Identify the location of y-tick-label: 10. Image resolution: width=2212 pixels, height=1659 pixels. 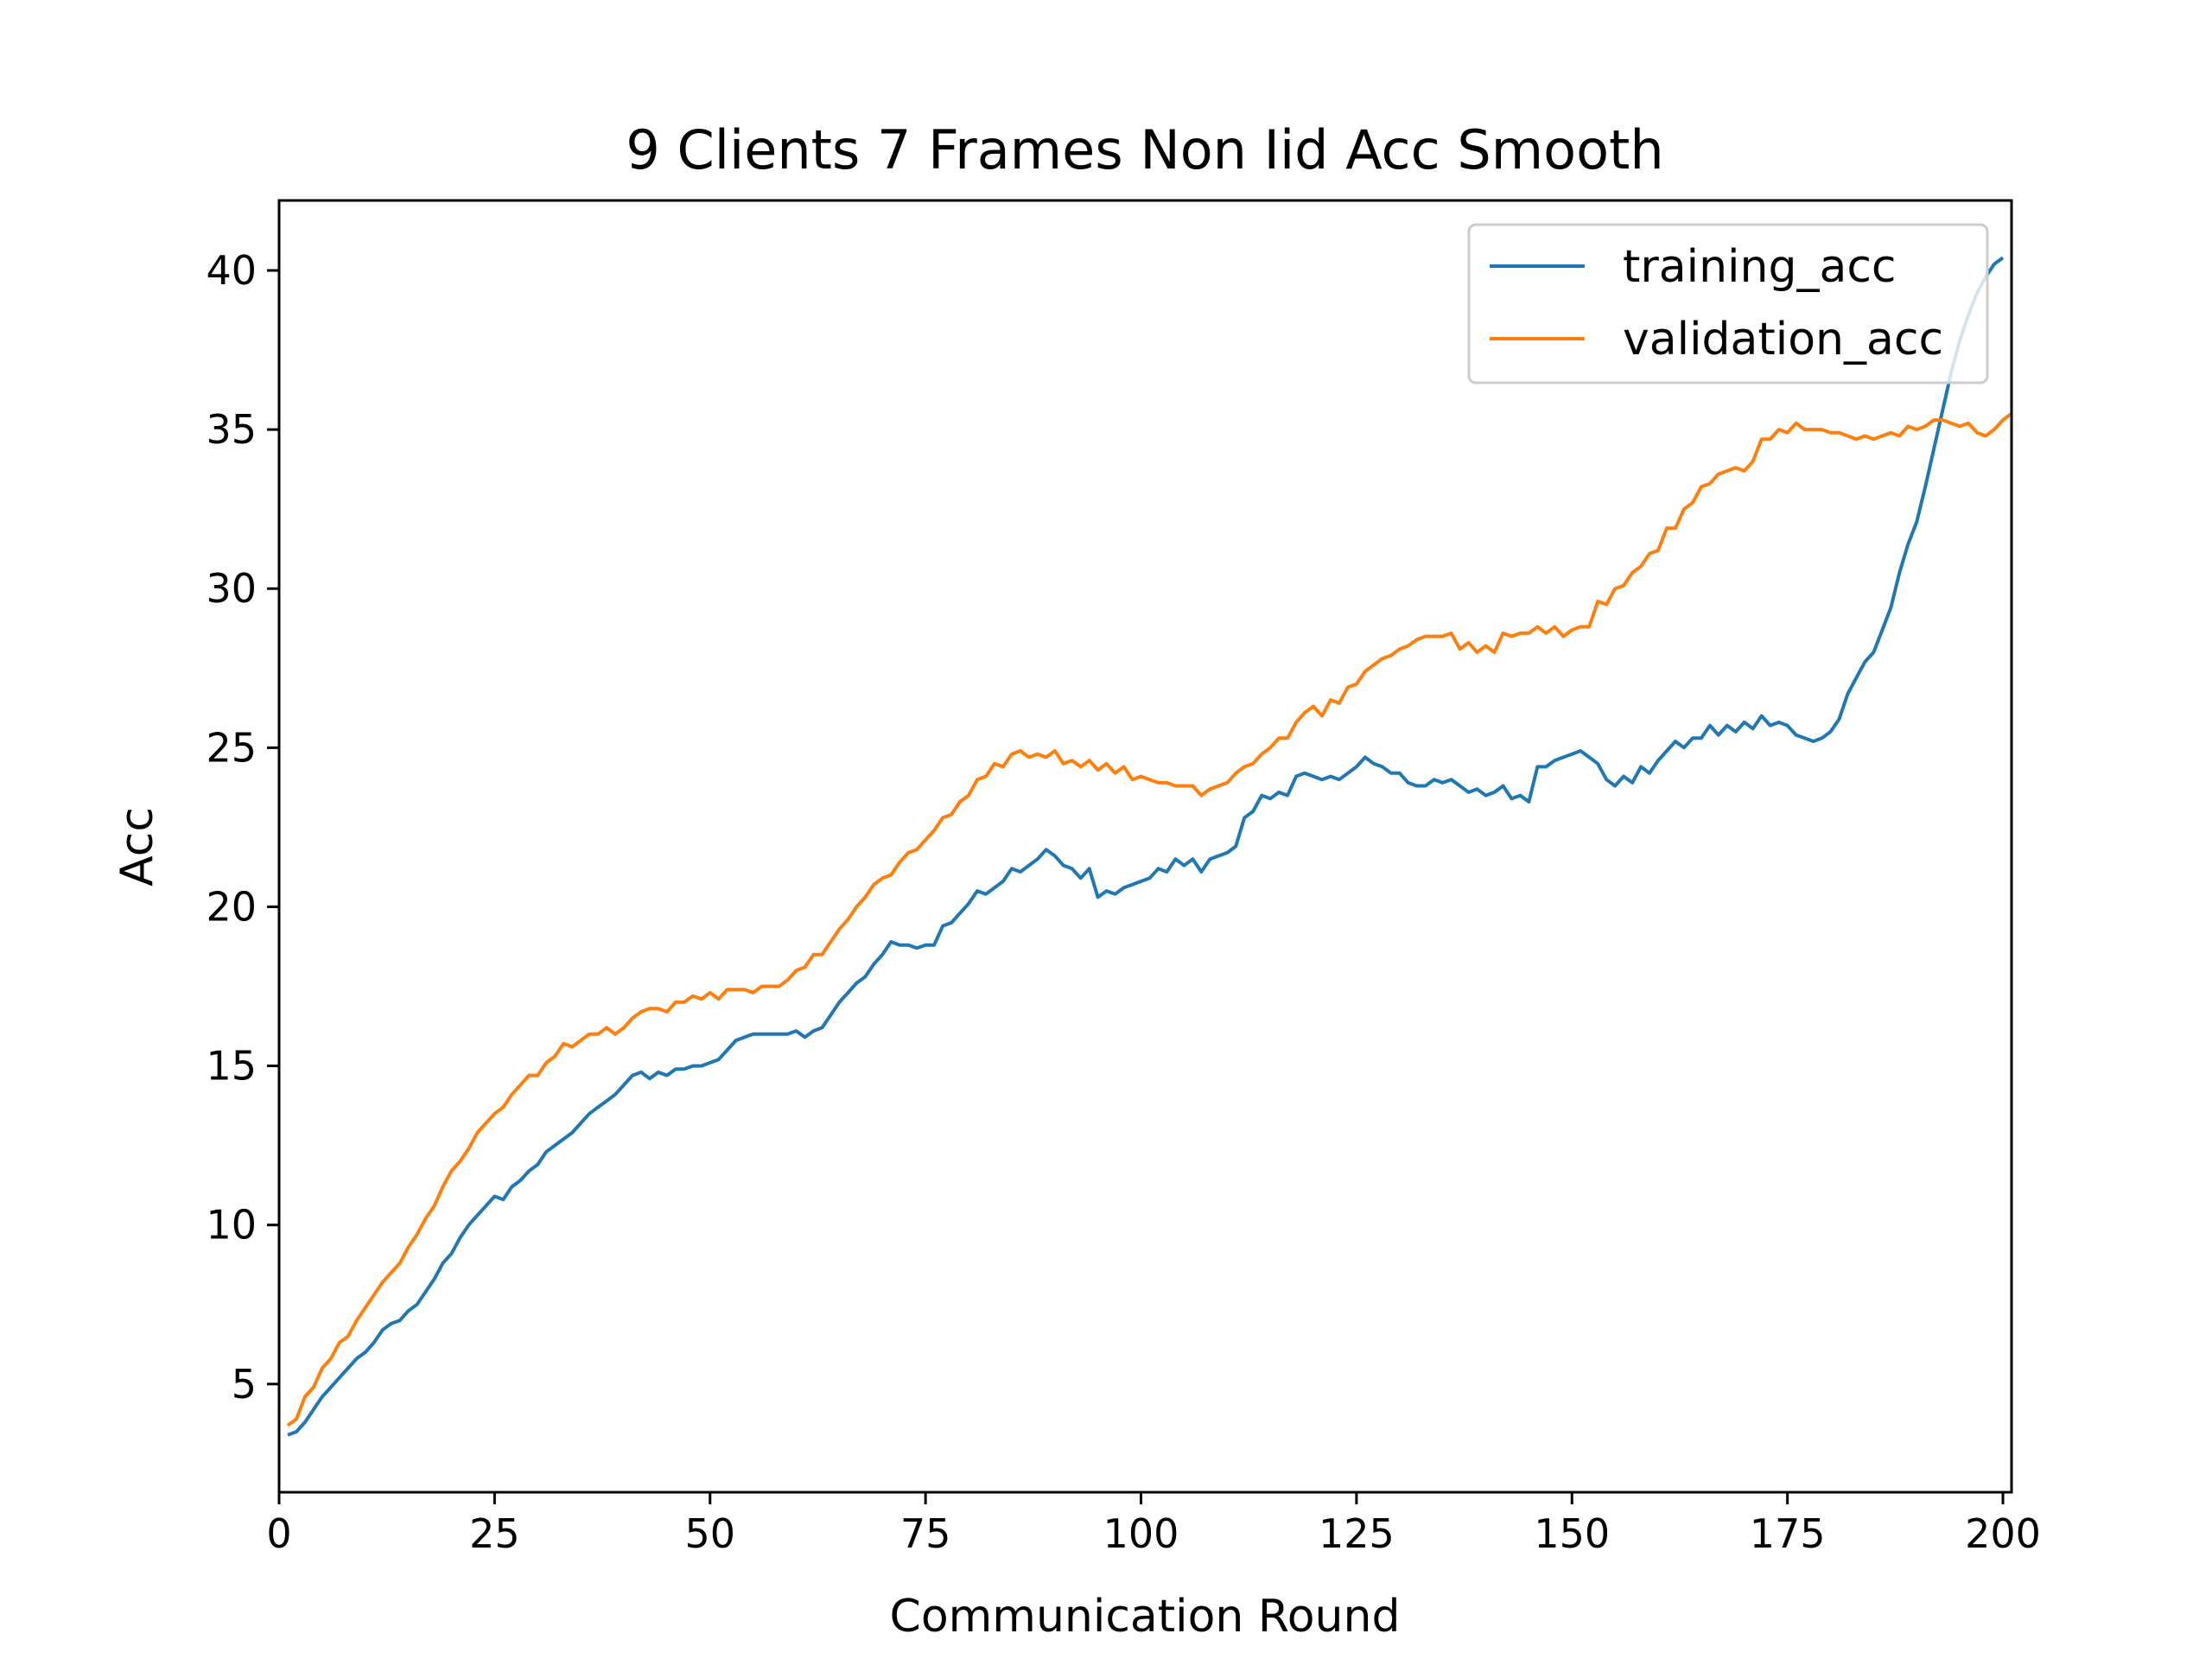
(232, 1225).